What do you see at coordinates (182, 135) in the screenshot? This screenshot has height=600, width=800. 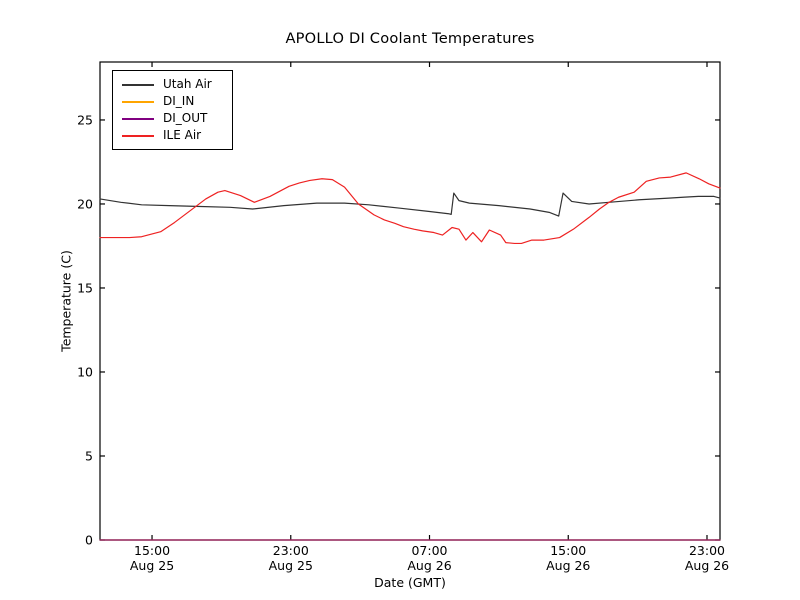 I see `legend-label: ILE Air` at bounding box center [182, 135].